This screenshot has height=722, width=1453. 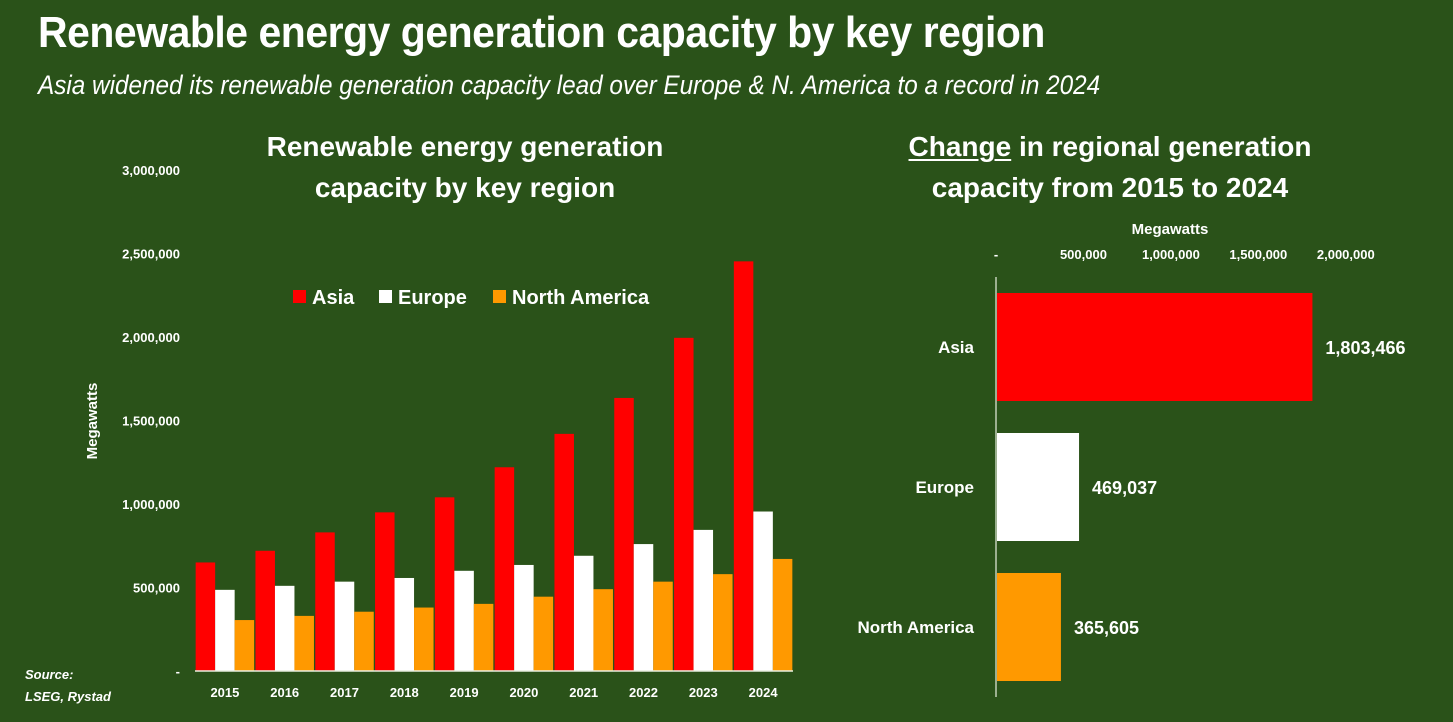 I want to click on bar-europe-2018, so click(x=404, y=624).